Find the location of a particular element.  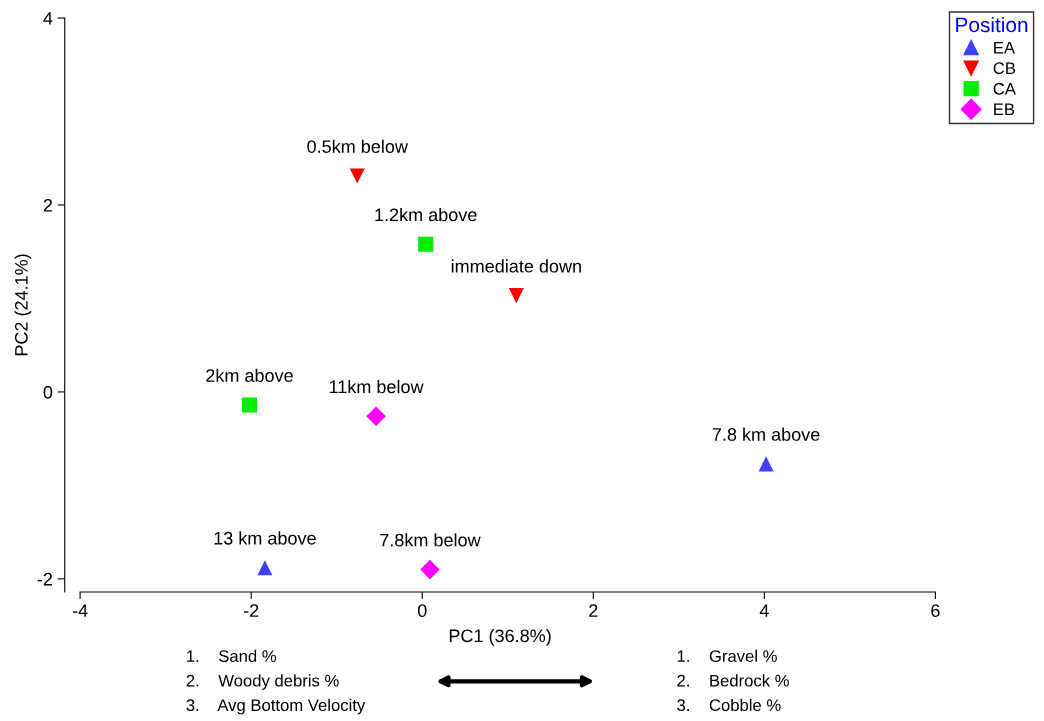

legend-label: CA is located at coordinates (1004, 88).